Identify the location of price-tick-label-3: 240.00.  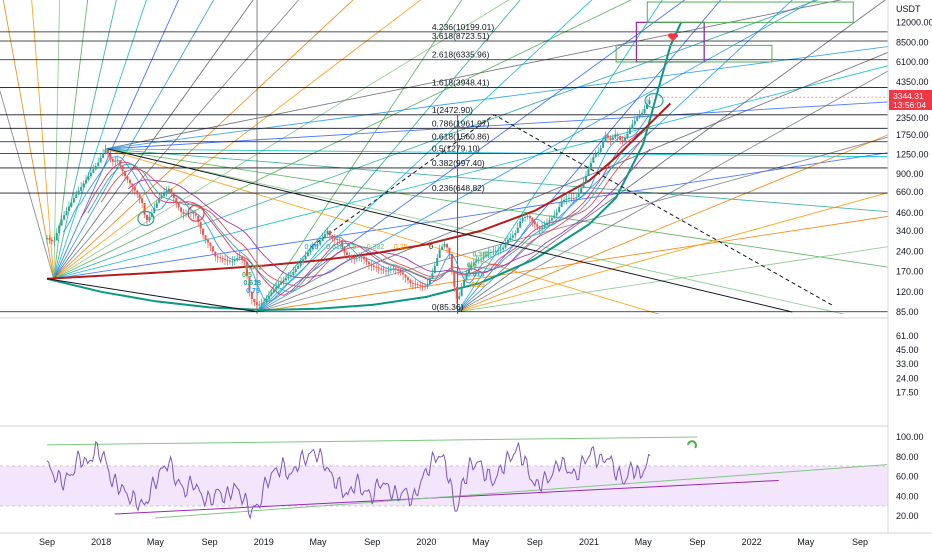
(910, 251).